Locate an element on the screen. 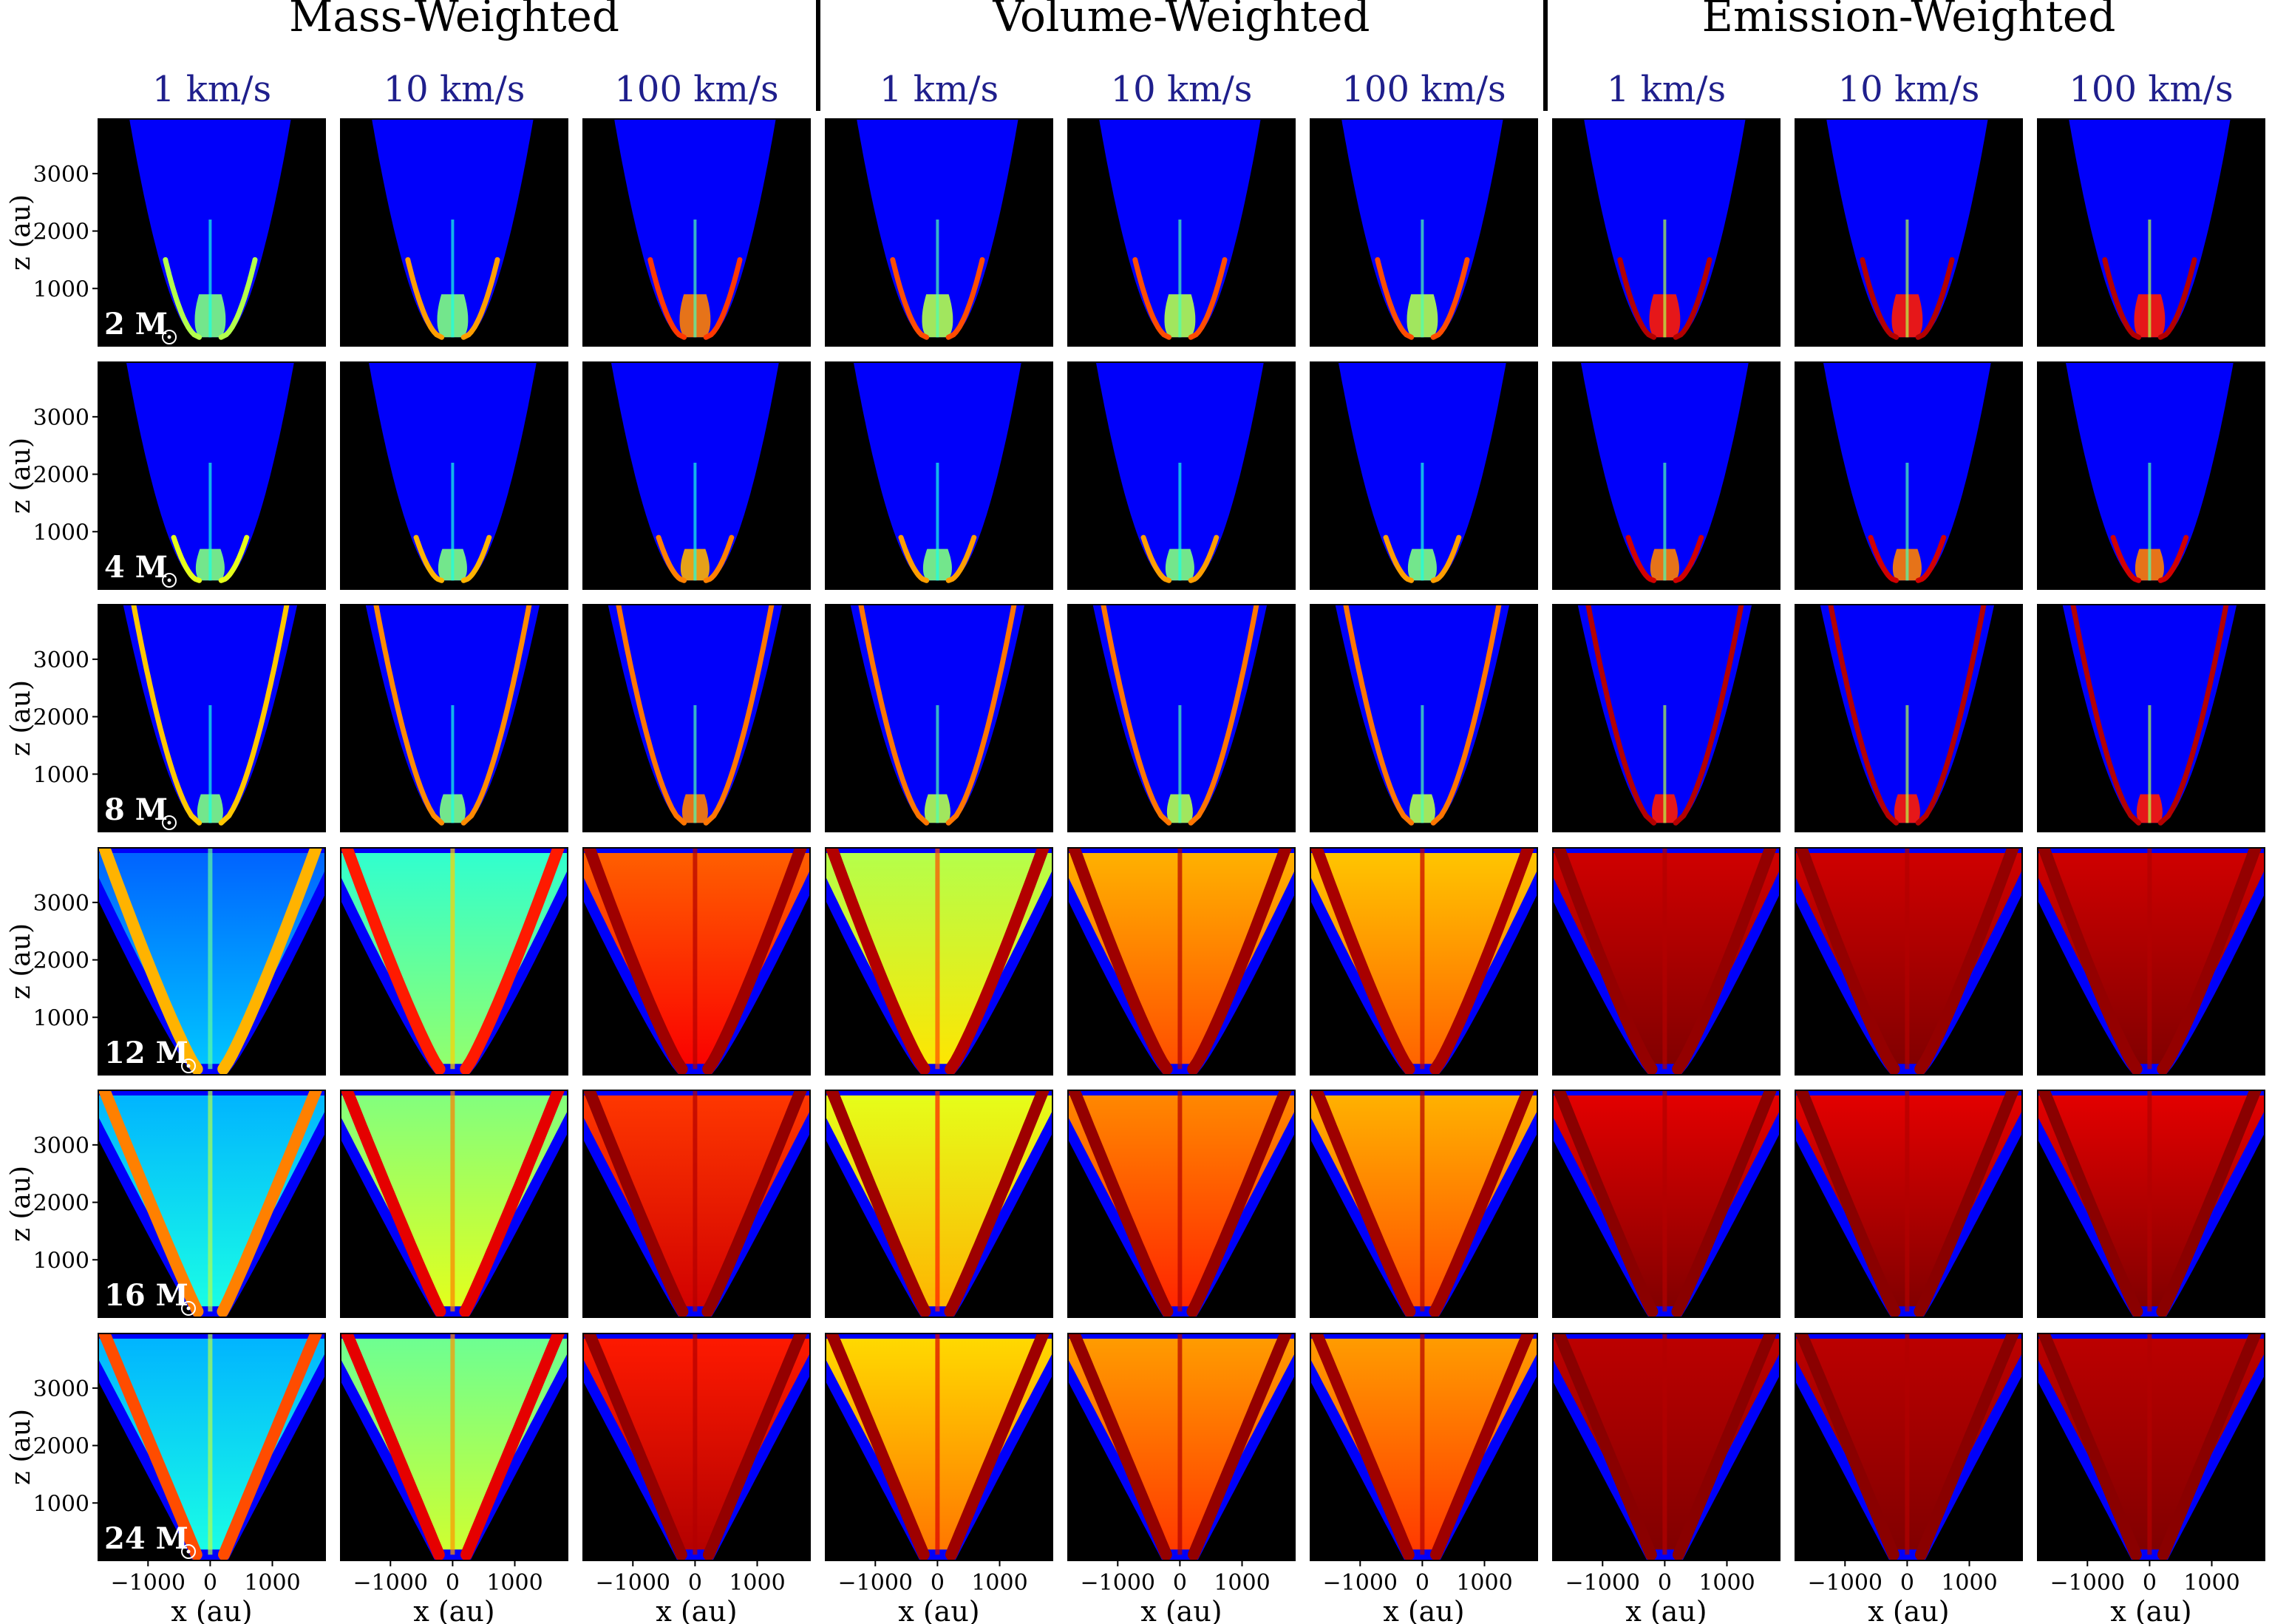 This screenshot has height=1624, width=2272. column-label-1: 1 km/s is located at coordinates (211, 89).